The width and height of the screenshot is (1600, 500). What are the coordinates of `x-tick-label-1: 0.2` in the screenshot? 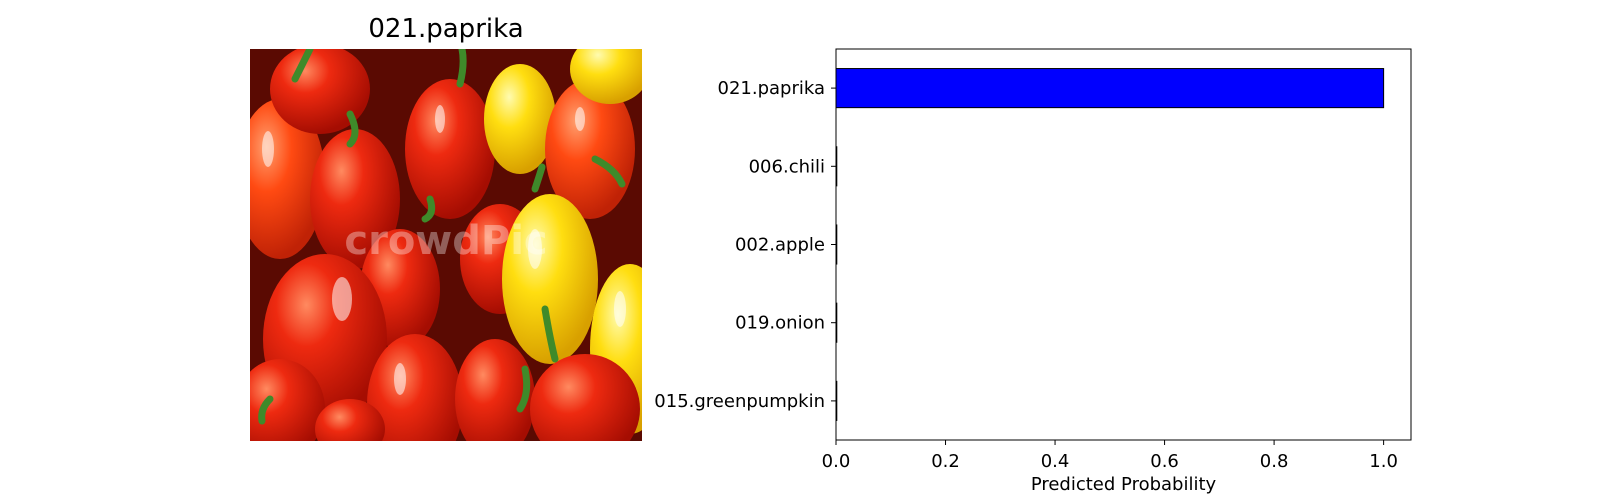 It's located at (945, 461).